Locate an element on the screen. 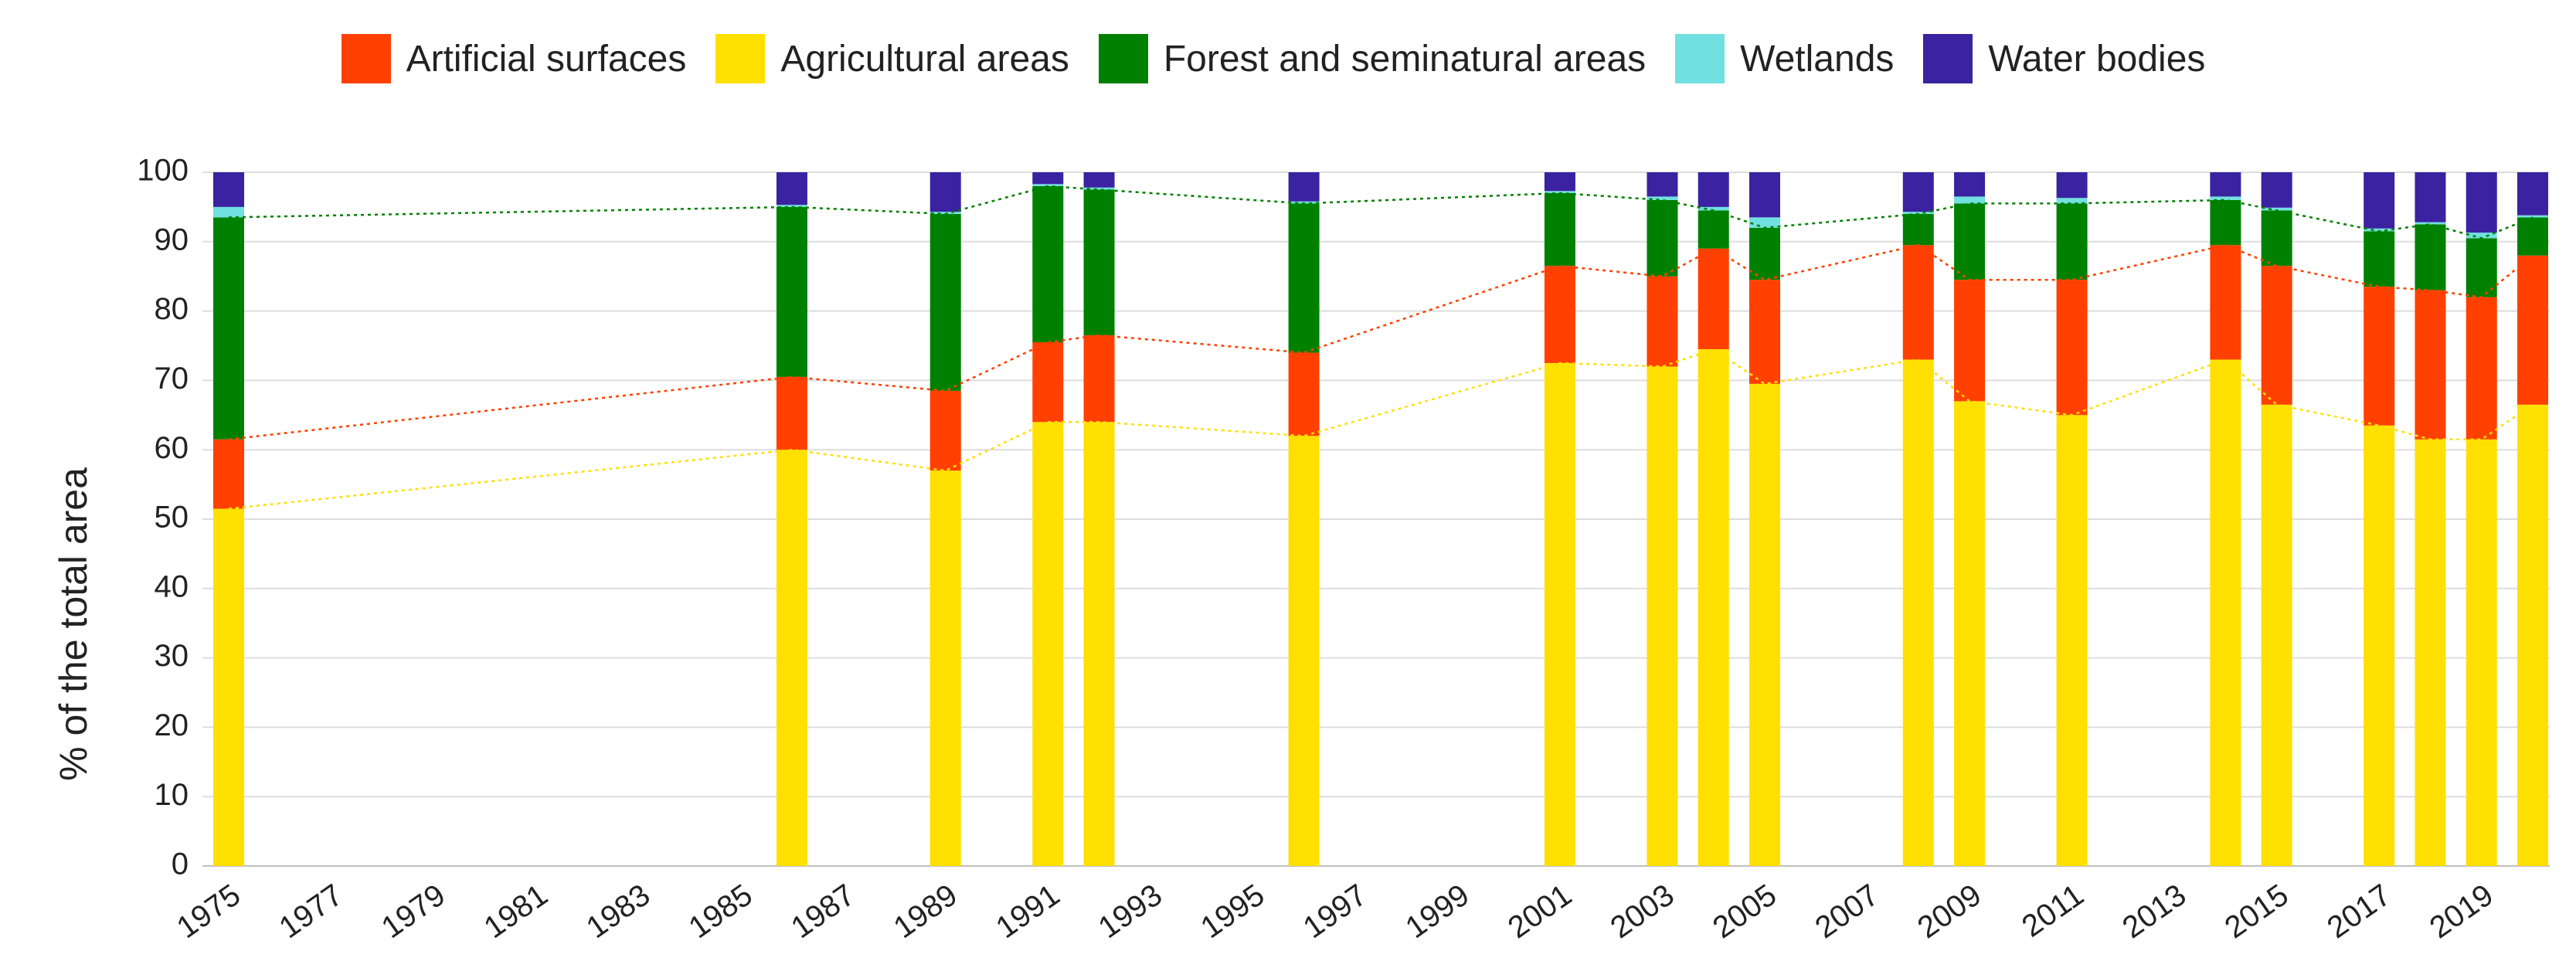  bar-artificial-surfaces-2017 is located at coordinates (2379, 356).